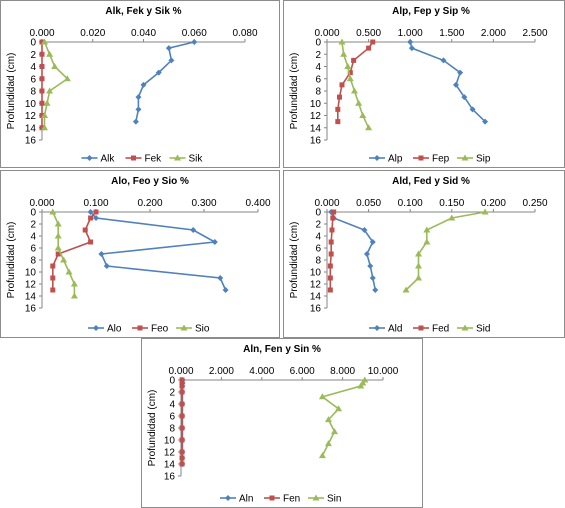 The image size is (565, 508). Describe the element at coordinates (534, 203) in the screenshot. I see `x-tick-label: 0.250` at that location.